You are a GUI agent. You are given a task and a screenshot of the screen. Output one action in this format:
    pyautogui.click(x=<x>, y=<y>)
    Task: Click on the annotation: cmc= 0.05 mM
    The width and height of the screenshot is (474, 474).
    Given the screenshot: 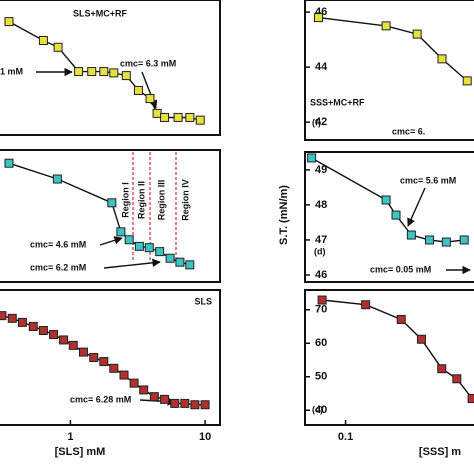 What is the action you would take?
    pyautogui.click(x=400, y=269)
    